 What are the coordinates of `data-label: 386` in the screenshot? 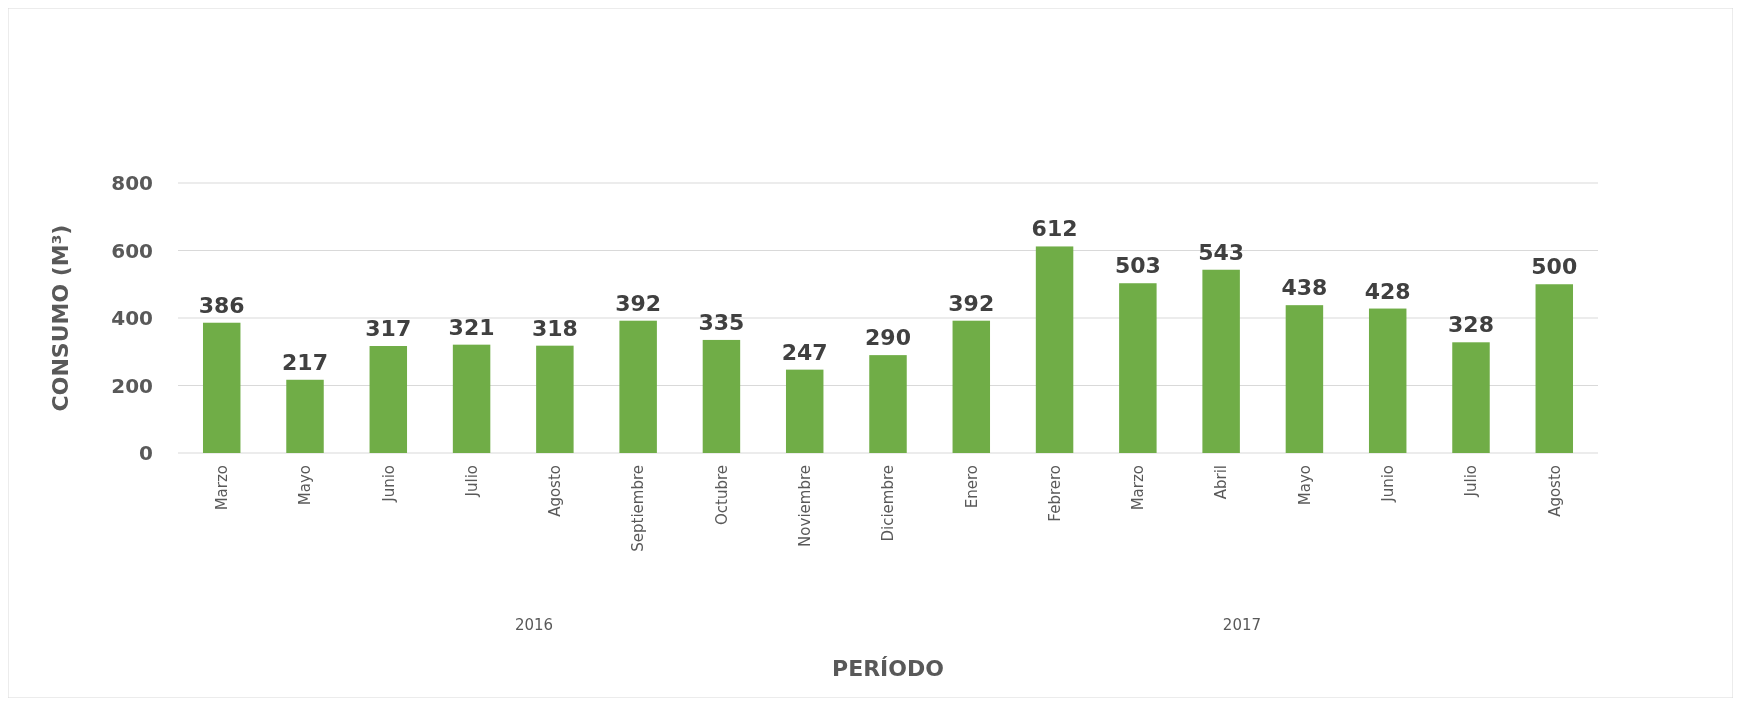 It's located at (221, 305).